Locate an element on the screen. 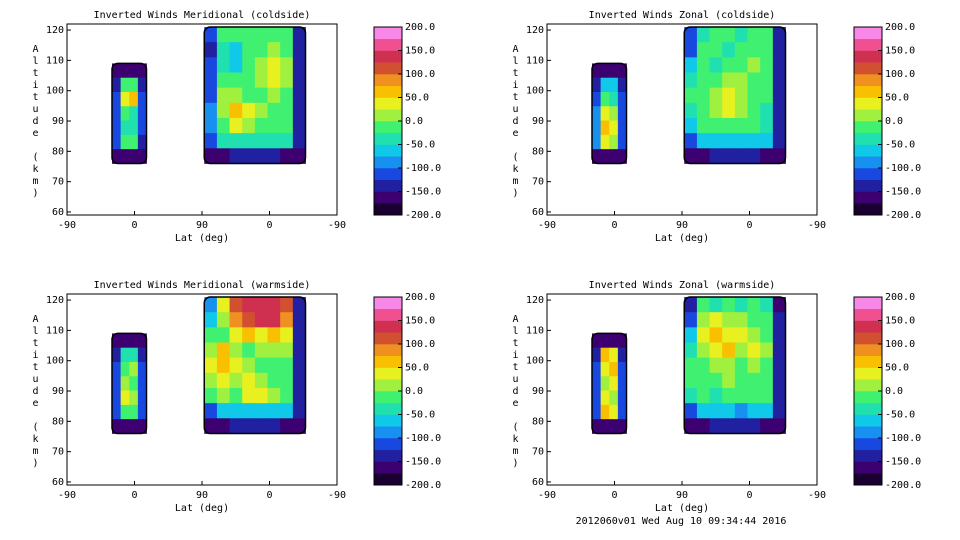 The image size is (960, 540). colorbar-label: -100.0 is located at coordinates (423, 168).